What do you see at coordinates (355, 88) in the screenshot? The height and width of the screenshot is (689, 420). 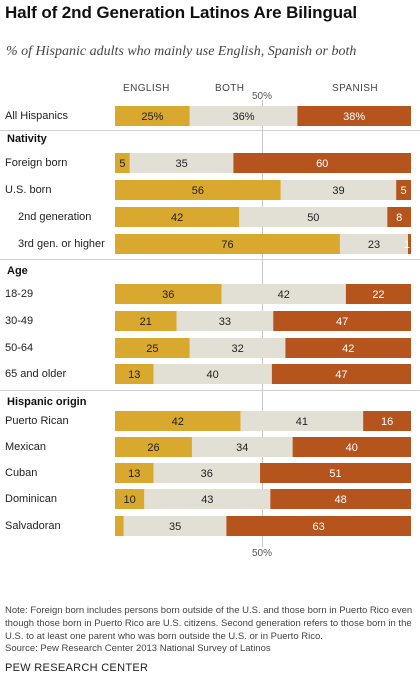 I see `column-header-spanish: SPANISH` at bounding box center [355, 88].